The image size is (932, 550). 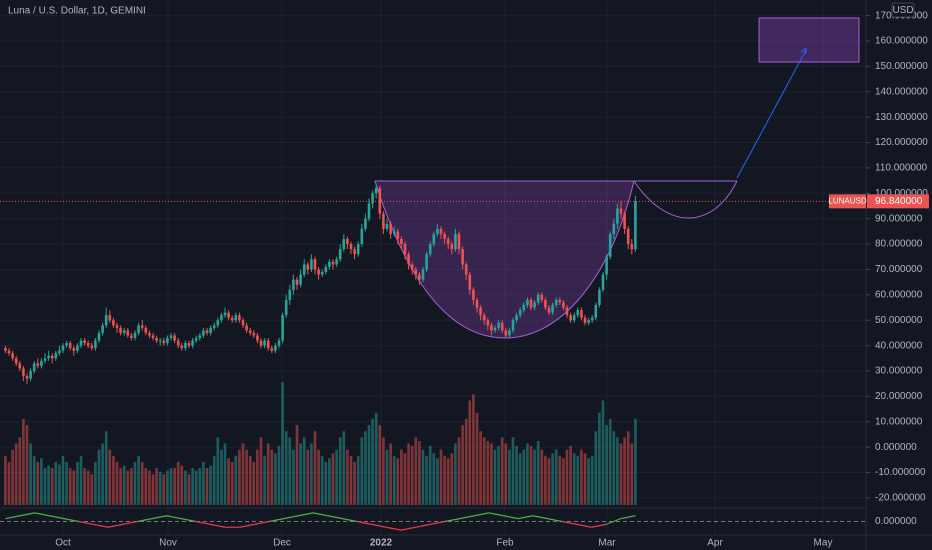 What do you see at coordinates (901, 142) in the screenshot?
I see `y-tick-label: 120.000000` at bounding box center [901, 142].